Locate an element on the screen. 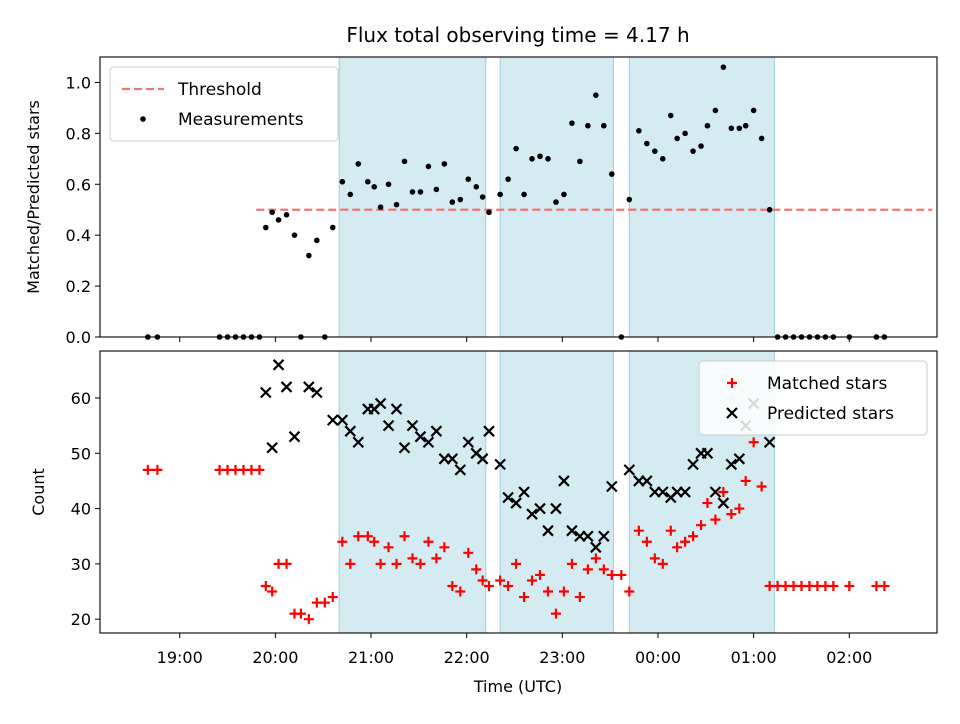  x-tick-label: 21:00 is located at coordinates (371, 657).